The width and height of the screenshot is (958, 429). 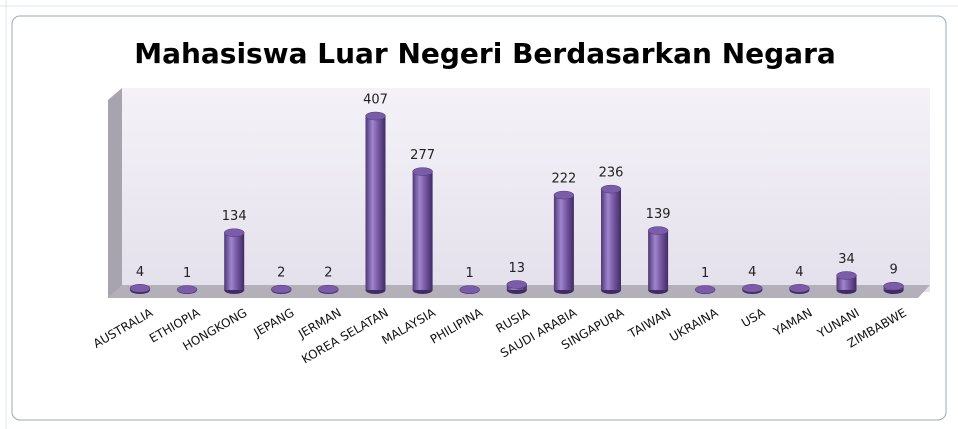 What do you see at coordinates (234, 216) in the screenshot?
I see `data-label: 134` at bounding box center [234, 216].